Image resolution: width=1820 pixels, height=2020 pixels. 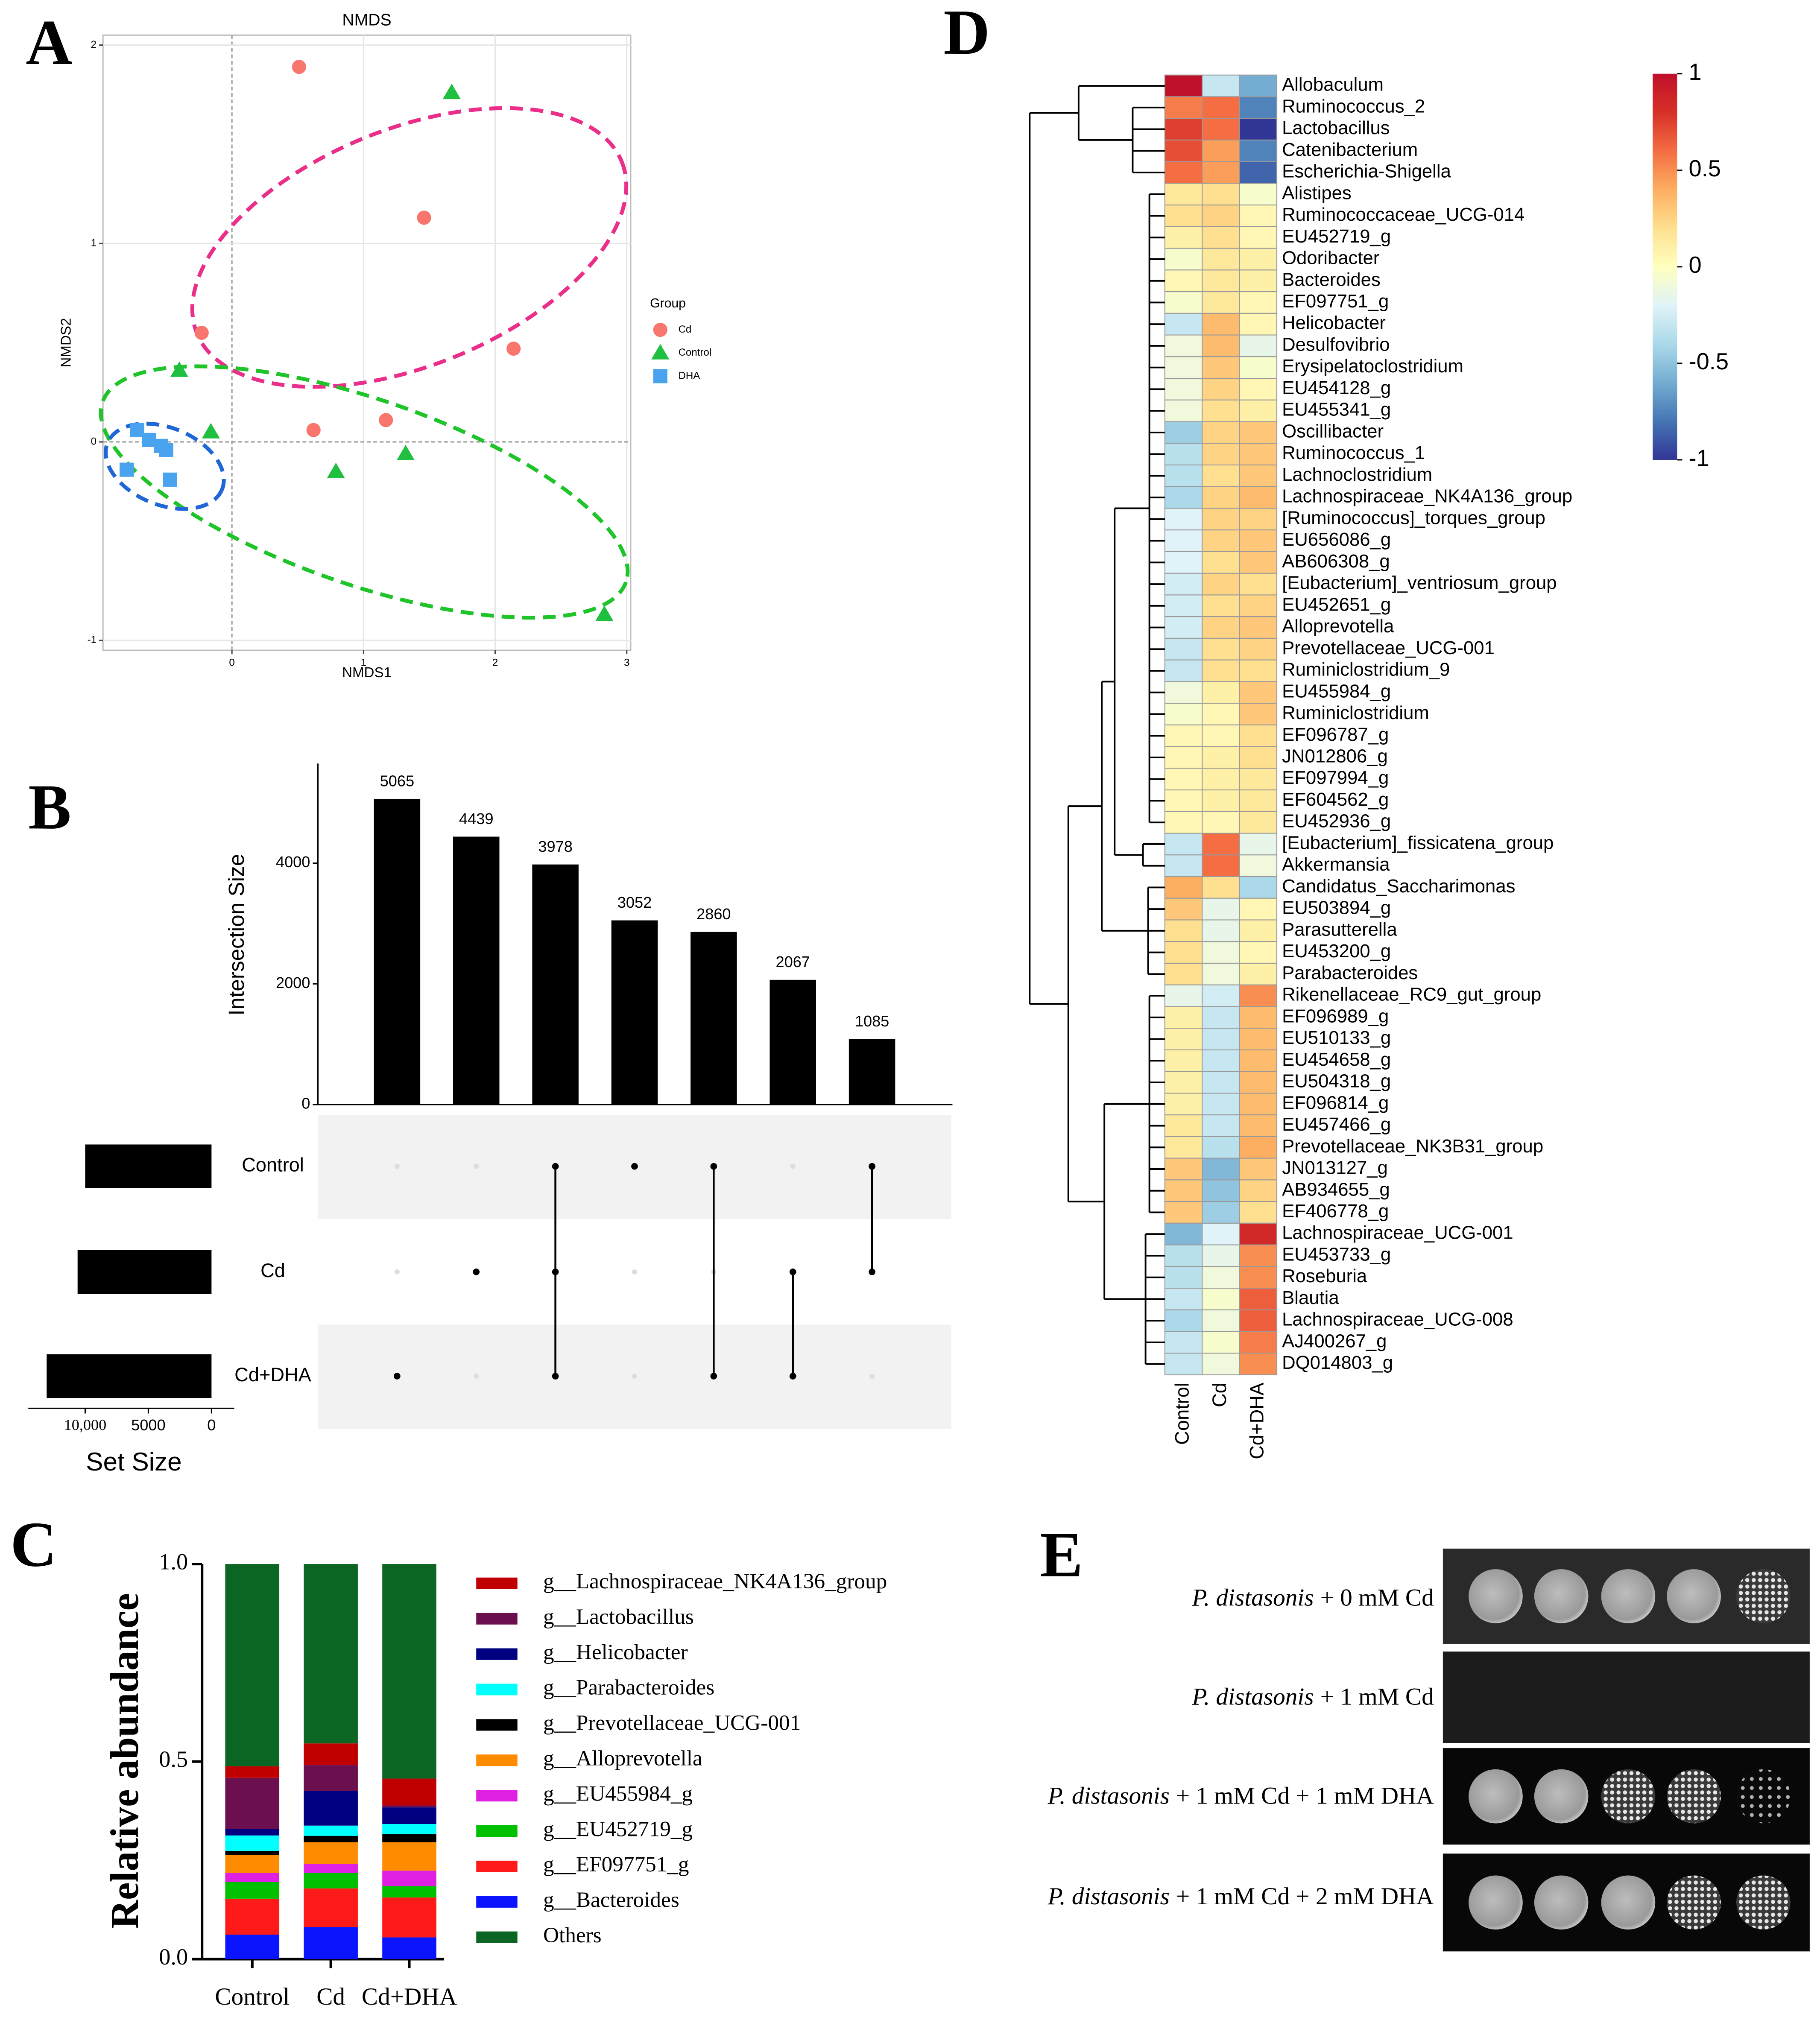 I want to click on value-label: 4439, so click(x=476, y=818).